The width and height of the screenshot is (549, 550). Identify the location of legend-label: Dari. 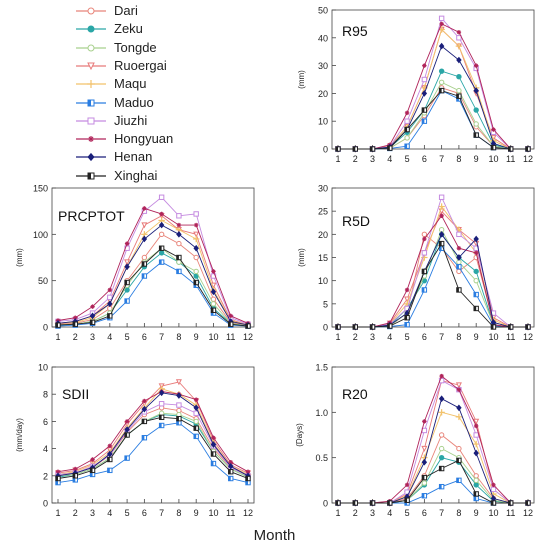
(126, 10).